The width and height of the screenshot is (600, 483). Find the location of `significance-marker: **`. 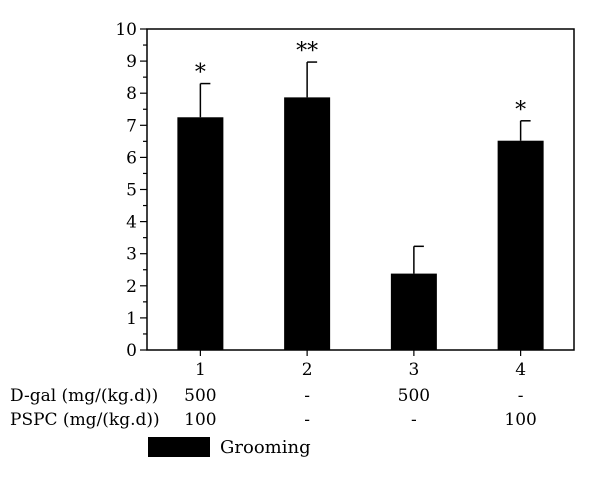

significance-marker: ** is located at coordinates (307, 51).